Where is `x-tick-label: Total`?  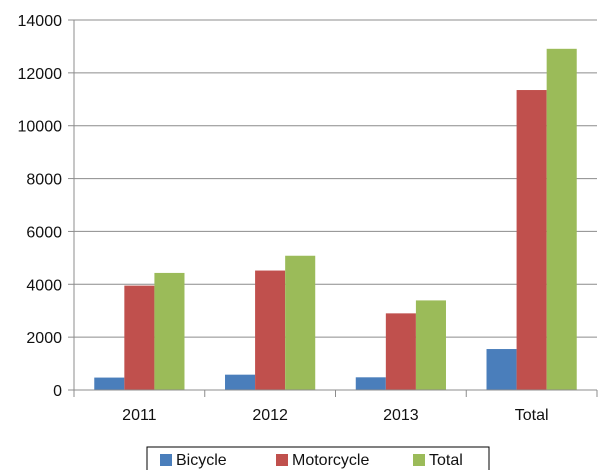
x-tick-label: Total is located at coordinates (532, 415).